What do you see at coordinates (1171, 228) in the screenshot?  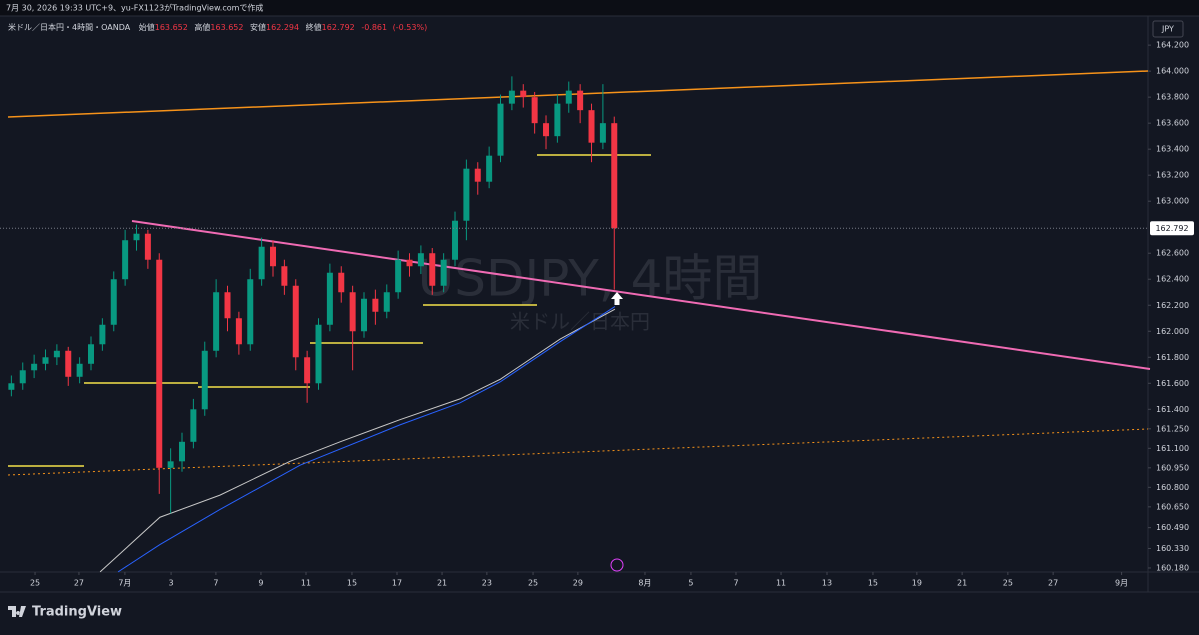 I see `current-price-label: 162.792` at bounding box center [1171, 228].